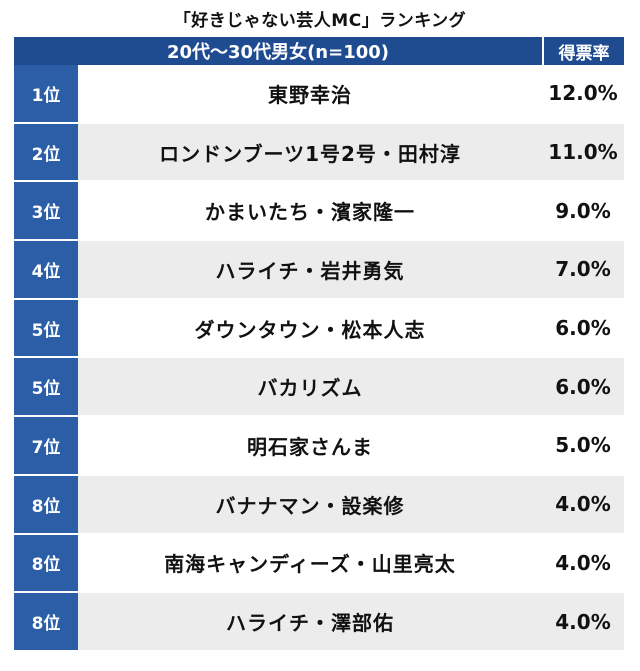 This screenshot has width=640, height=671. Describe the element at coordinates (310, 621) in the screenshot. I see `name-cell: ハライチ・澤部佑` at that location.